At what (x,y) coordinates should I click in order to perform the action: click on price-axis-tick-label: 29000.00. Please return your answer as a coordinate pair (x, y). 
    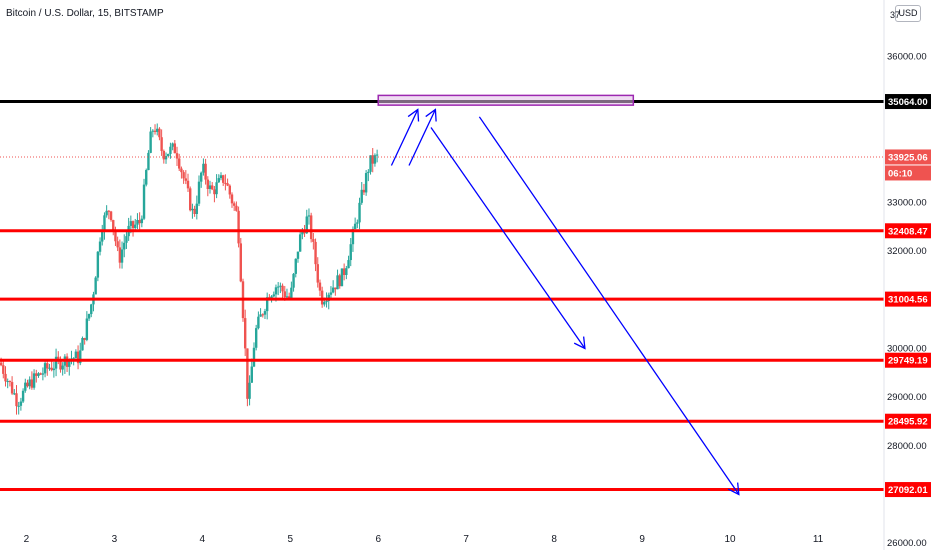
    Looking at the image, I should click on (907, 397).